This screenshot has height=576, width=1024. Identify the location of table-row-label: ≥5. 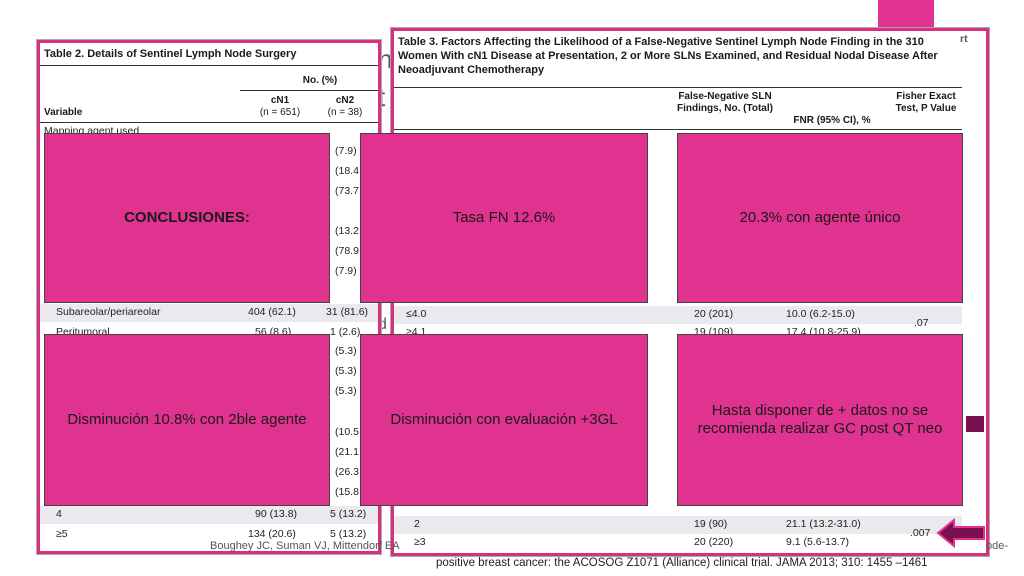
(62, 534).